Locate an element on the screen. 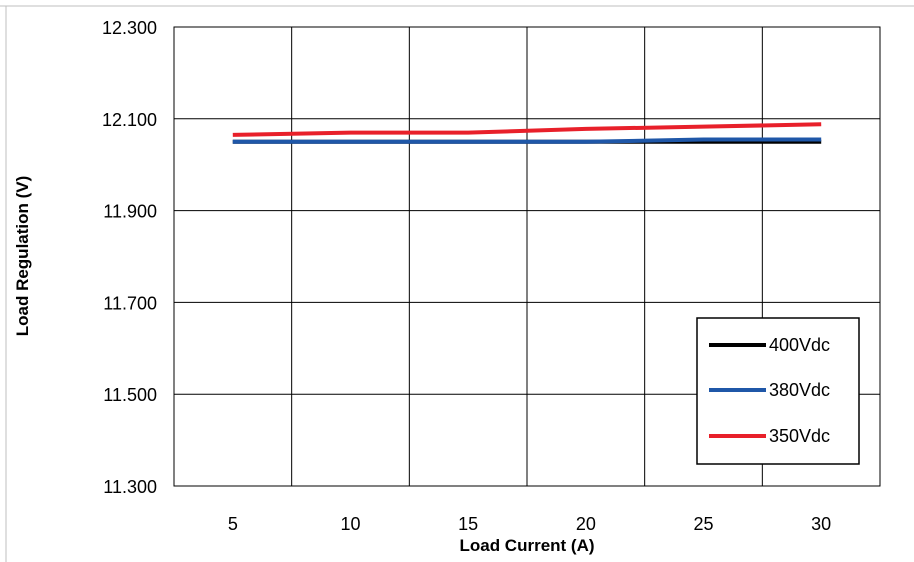  x-tick-label: 15 is located at coordinates (468, 524).